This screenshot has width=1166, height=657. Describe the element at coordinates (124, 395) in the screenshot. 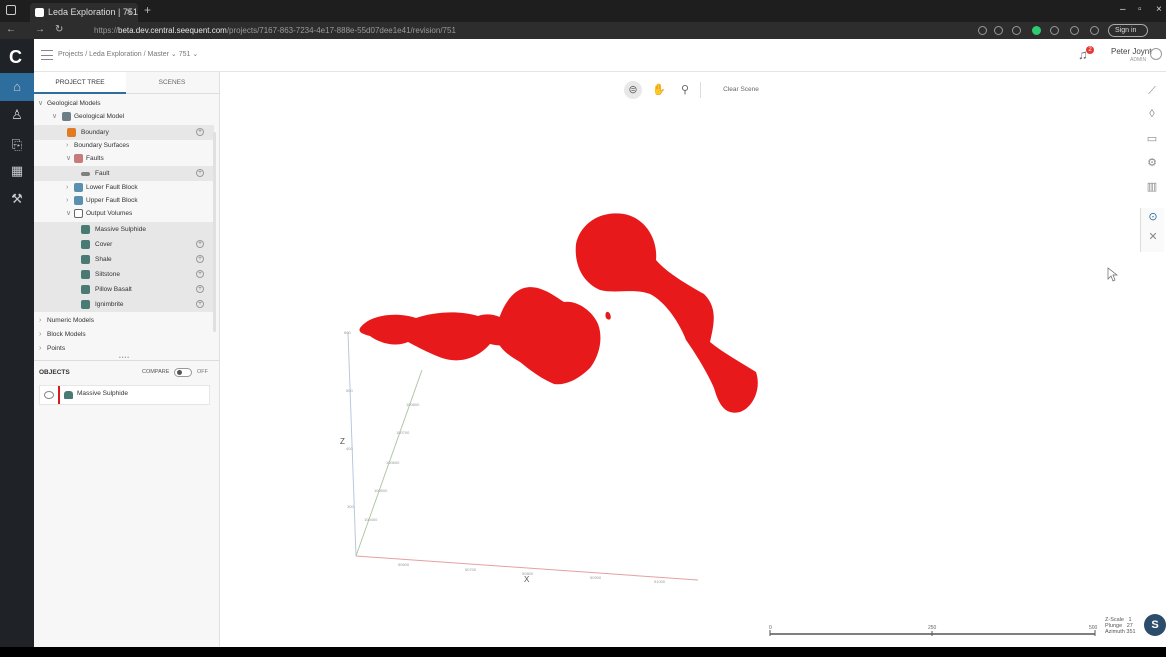

I see `object-row: Massive Sulphide` at that location.